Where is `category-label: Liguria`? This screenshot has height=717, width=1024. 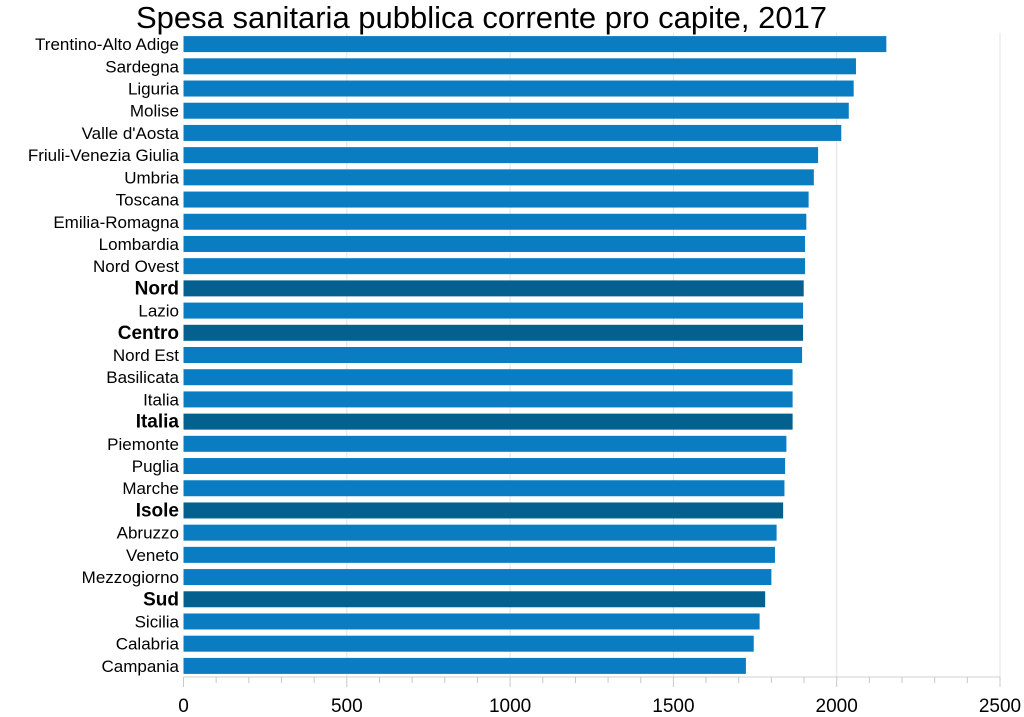 category-label: Liguria is located at coordinates (154, 89).